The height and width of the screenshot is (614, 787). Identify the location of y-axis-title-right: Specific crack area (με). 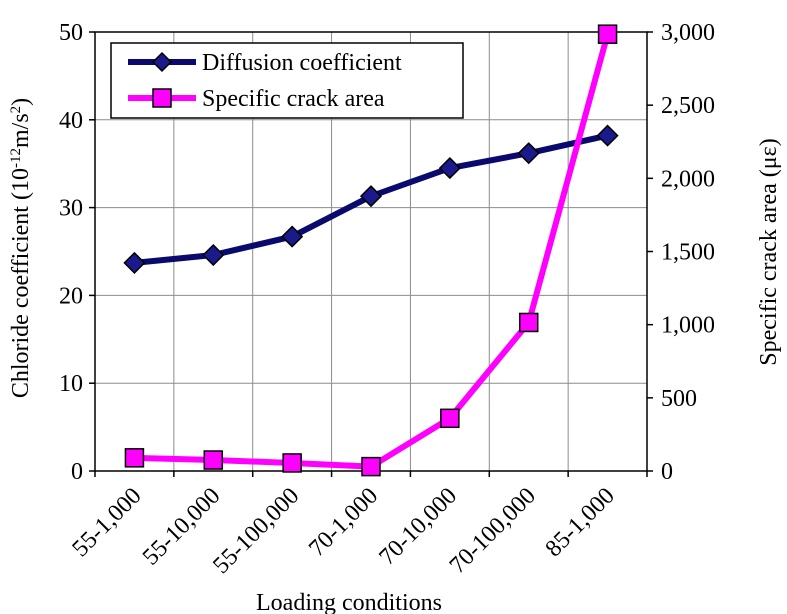
(769, 251).